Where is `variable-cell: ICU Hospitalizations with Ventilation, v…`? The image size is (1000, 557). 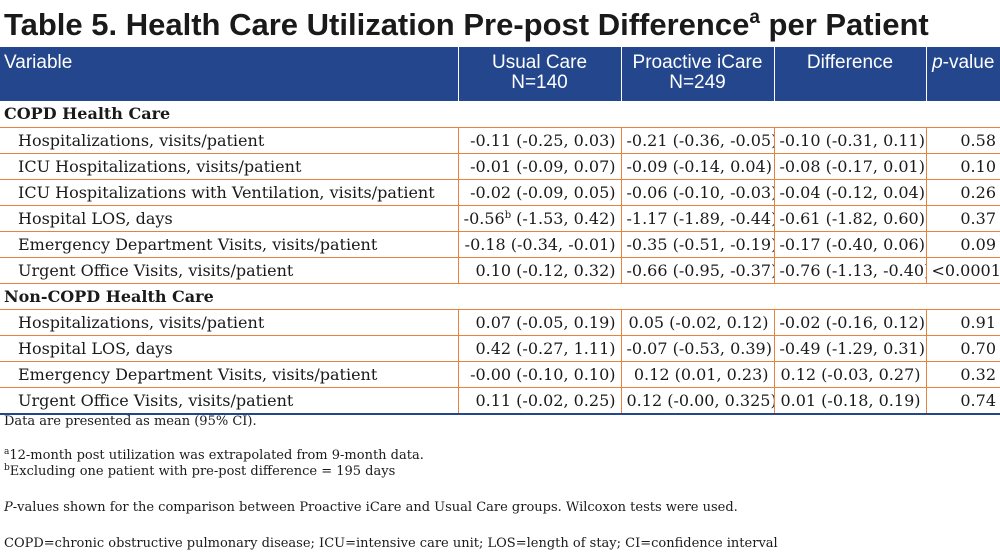 variable-cell: ICU Hospitalizations with Ventilation, v… is located at coordinates (229, 192).